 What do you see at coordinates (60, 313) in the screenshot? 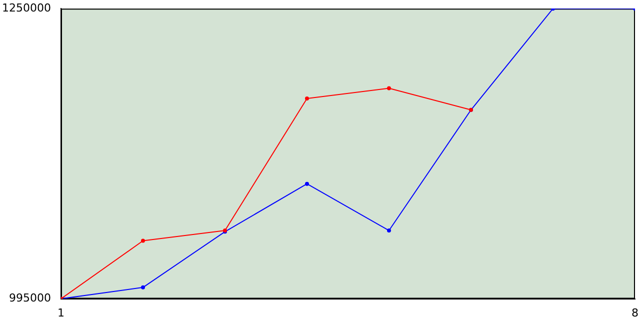
I see `x-tick-label: 1` at bounding box center [60, 313].